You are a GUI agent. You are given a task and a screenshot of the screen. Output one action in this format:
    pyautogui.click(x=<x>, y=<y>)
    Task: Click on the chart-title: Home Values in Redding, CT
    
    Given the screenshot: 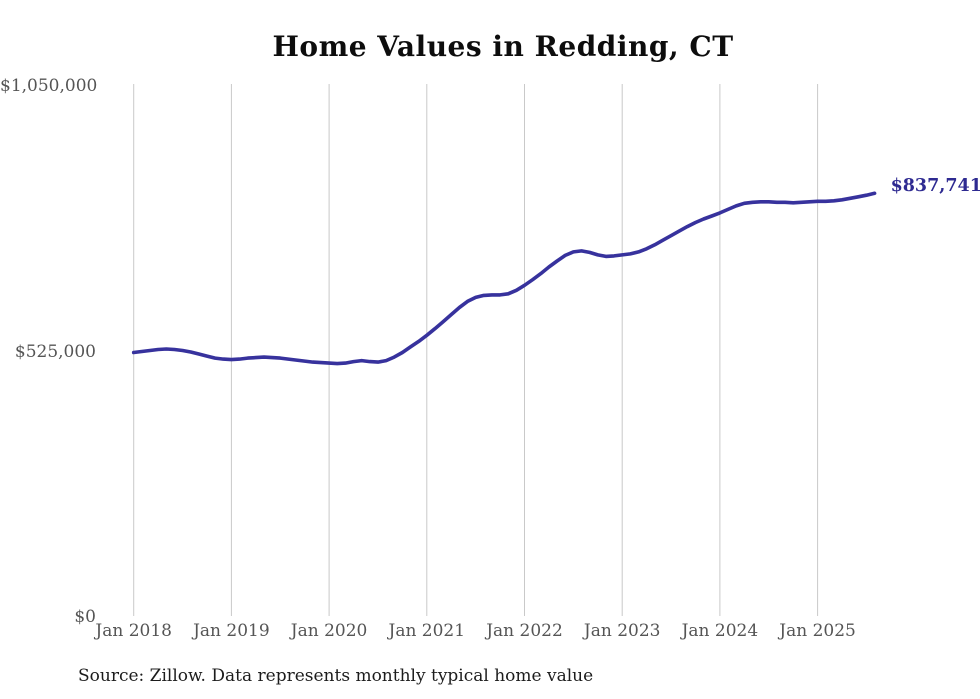 What is the action you would take?
    pyautogui.click(x=503, y=46)
    